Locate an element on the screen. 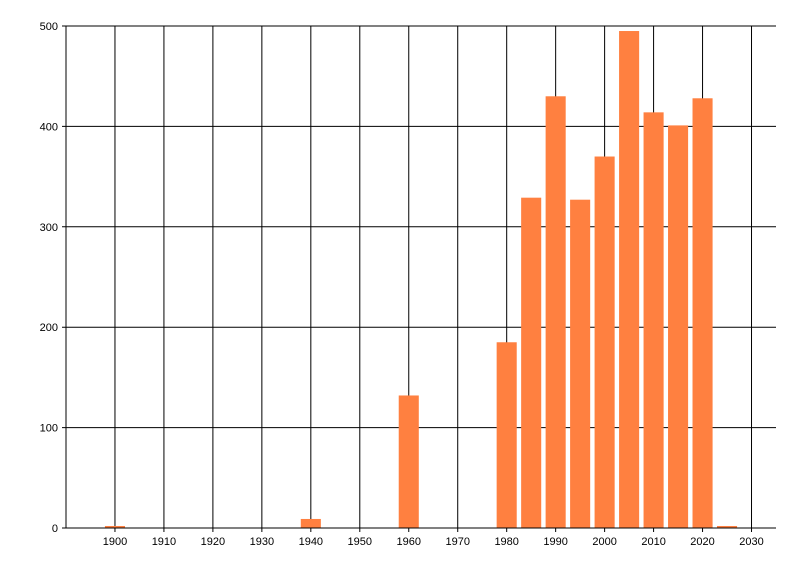 The image size is (800, 581). x-tick-label: 2020 is located at coordinates (702, 542).